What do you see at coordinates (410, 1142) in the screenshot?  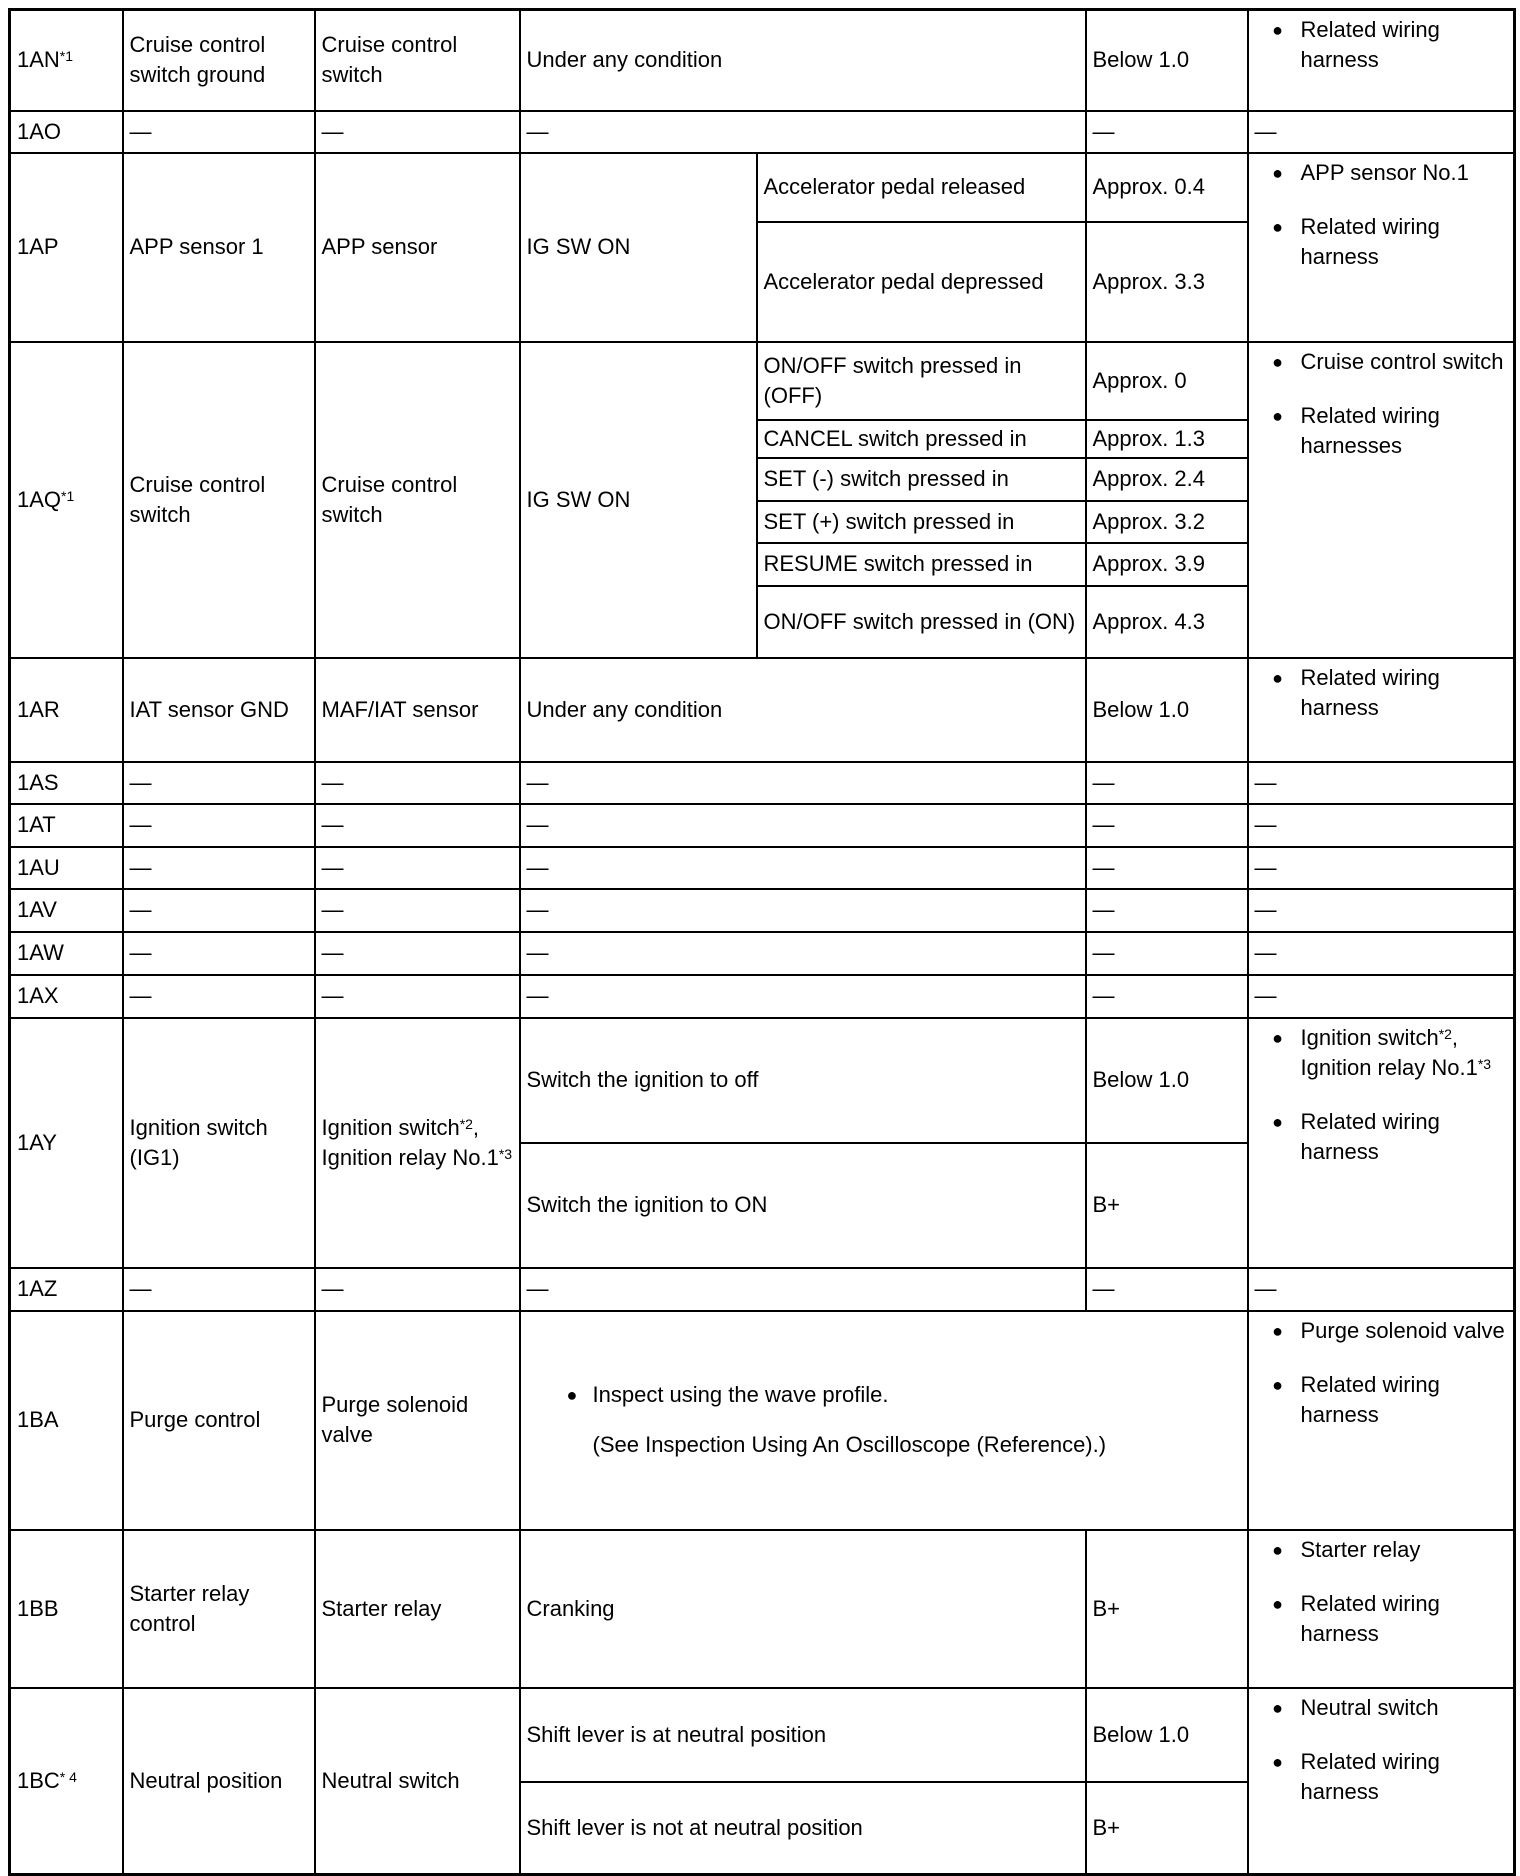 I see `connected-to-text: , Ignition relay No.1` at bounding box center [410, 1142].